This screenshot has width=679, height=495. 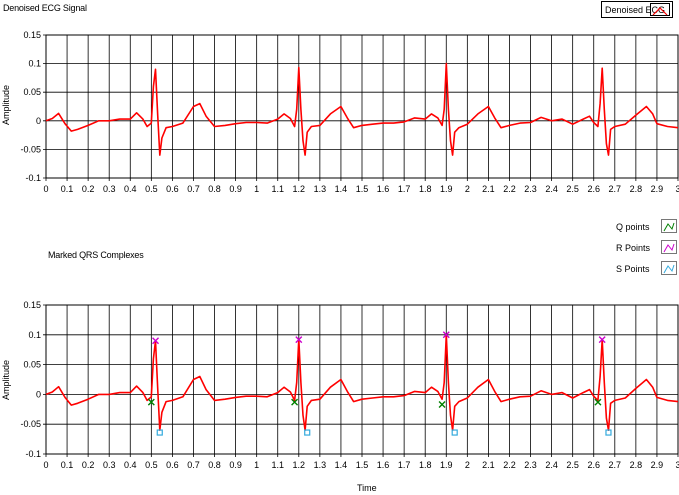 What do you see at coordinates (30, 424) in the screenshot?
I see `bottom-y-tick-label: -0.05` at bounding box center [30, 424].